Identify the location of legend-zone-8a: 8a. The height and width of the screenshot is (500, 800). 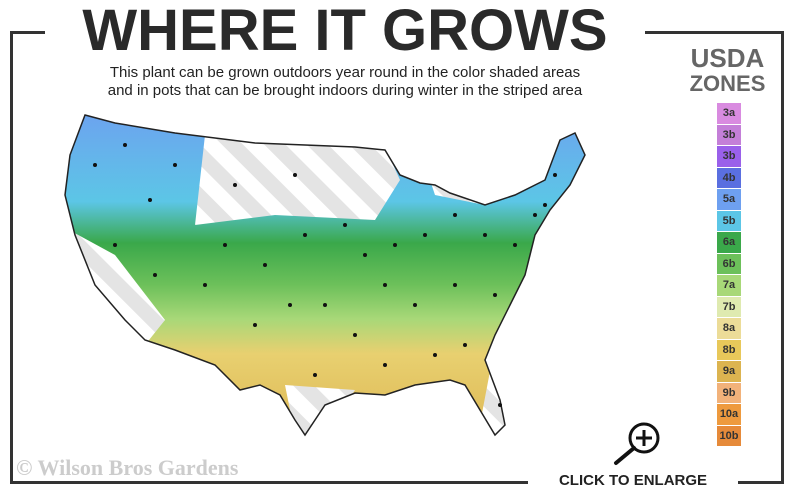
(729, 328).